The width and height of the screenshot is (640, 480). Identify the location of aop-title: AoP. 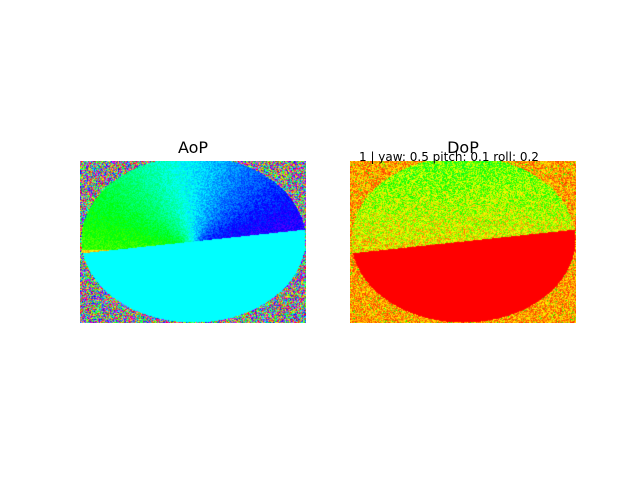
(193, 148).